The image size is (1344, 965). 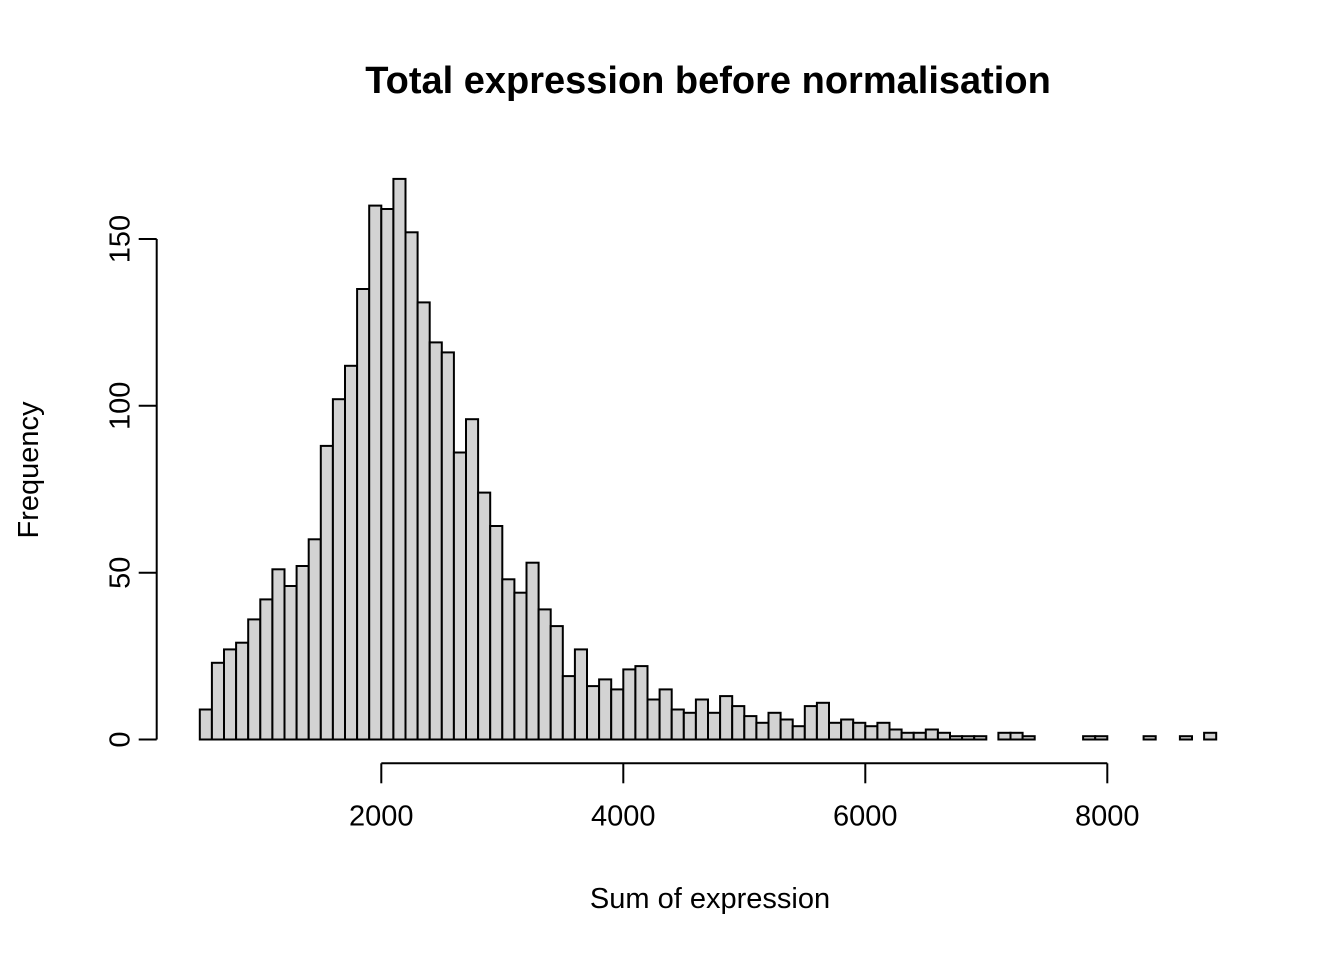 What do you see at coordinates (744, 797) in the screenshot?
I see `x-axis: 2000 4000 6000 8000` at bounding box center [744, 797].